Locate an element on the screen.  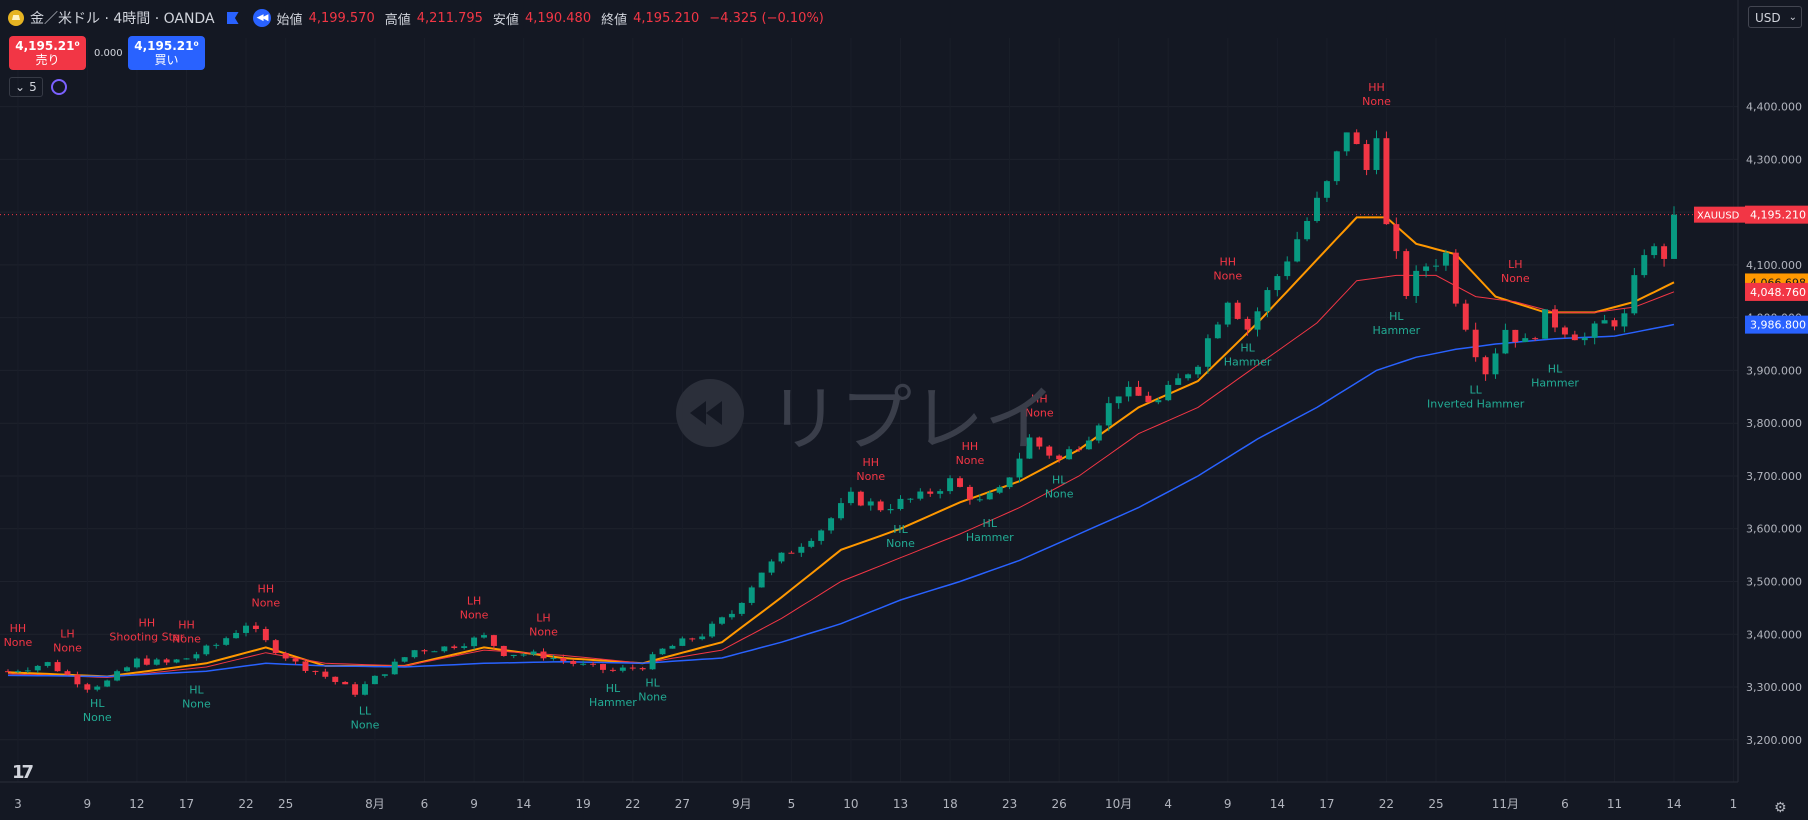
x-tick-label: 23 is located at coordinates (1009, 804).